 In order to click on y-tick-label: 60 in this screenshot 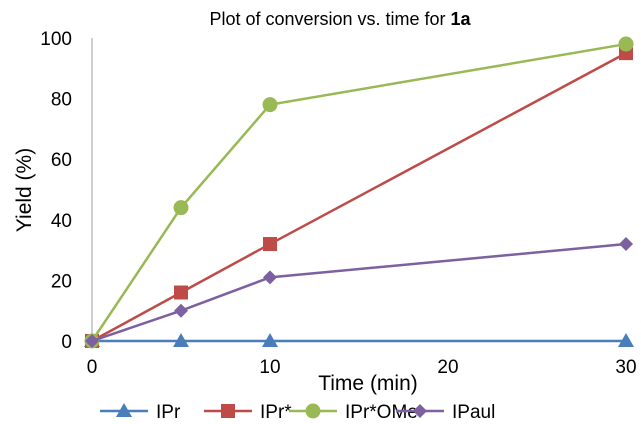, I will do `click(61, 160)`.